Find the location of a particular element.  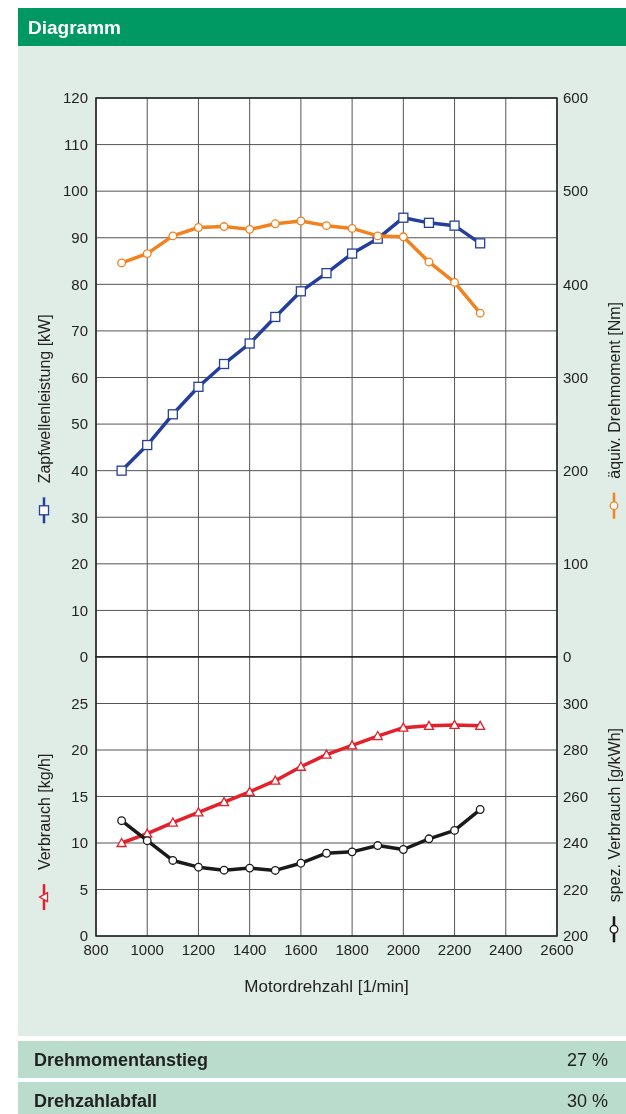

y-tick-label: 40 is located at coordinates (79, 470).